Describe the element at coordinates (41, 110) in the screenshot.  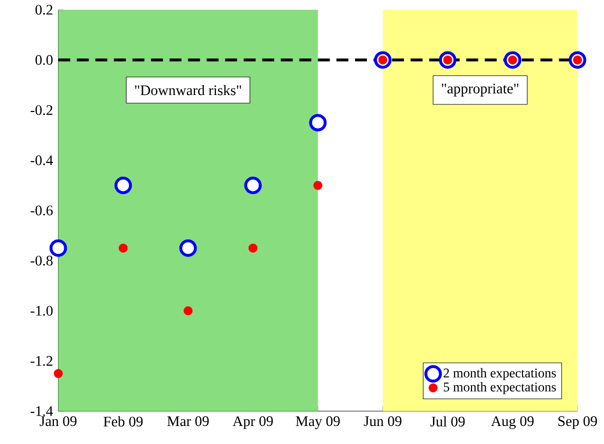
I see `y-tick-label: -0.2` at that location.